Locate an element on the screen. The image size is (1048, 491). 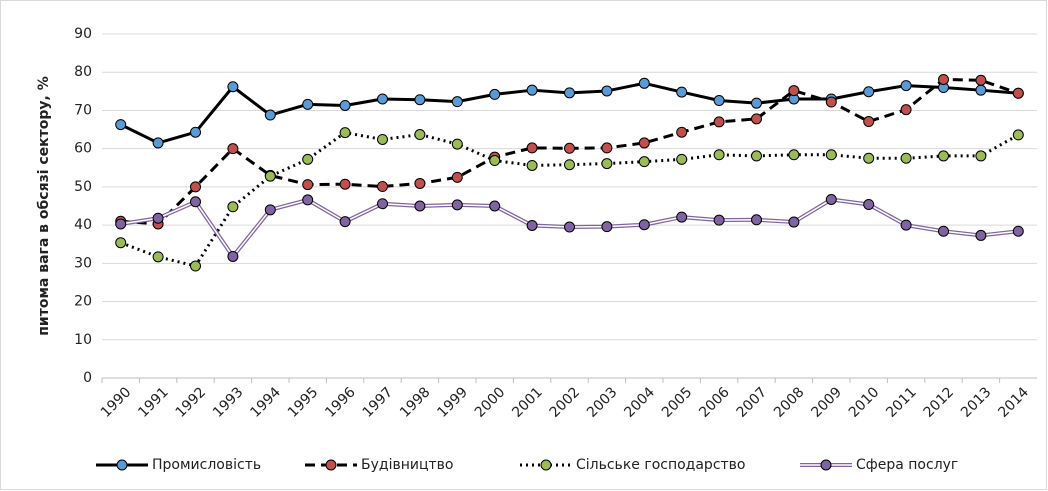
y-tick-label: 70 is located at coordinates (83, 110).